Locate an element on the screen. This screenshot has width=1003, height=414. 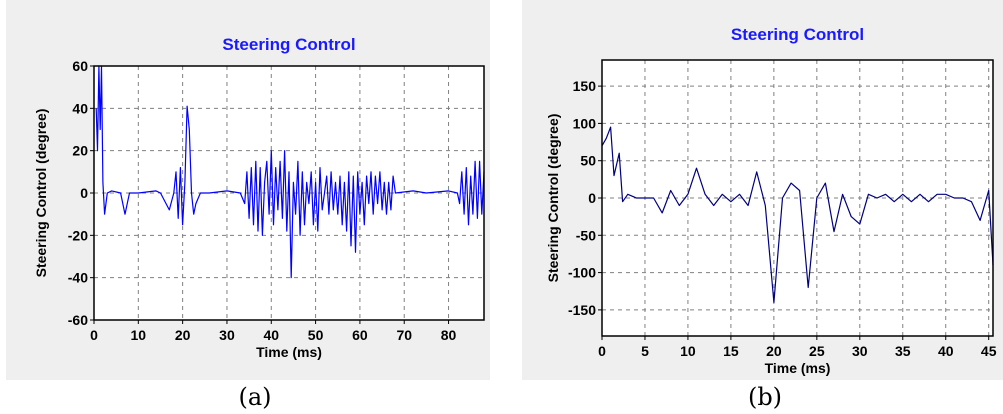
chart-b-xtick-label-25: 25 is located at coordinates (817, 351).